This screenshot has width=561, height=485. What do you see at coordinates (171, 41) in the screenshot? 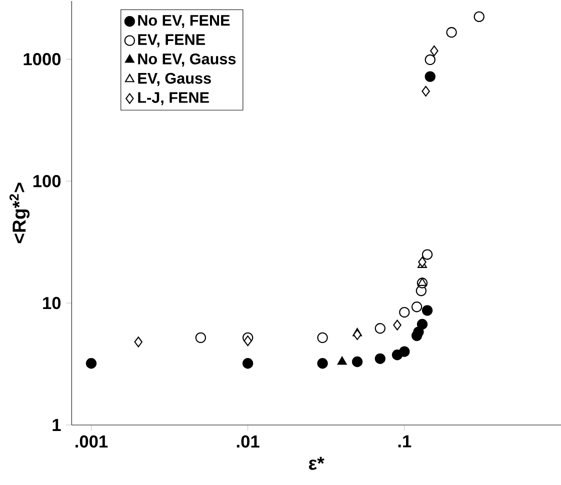
I see `legend-label: EV, FENE` at bounding box center [171, 41].